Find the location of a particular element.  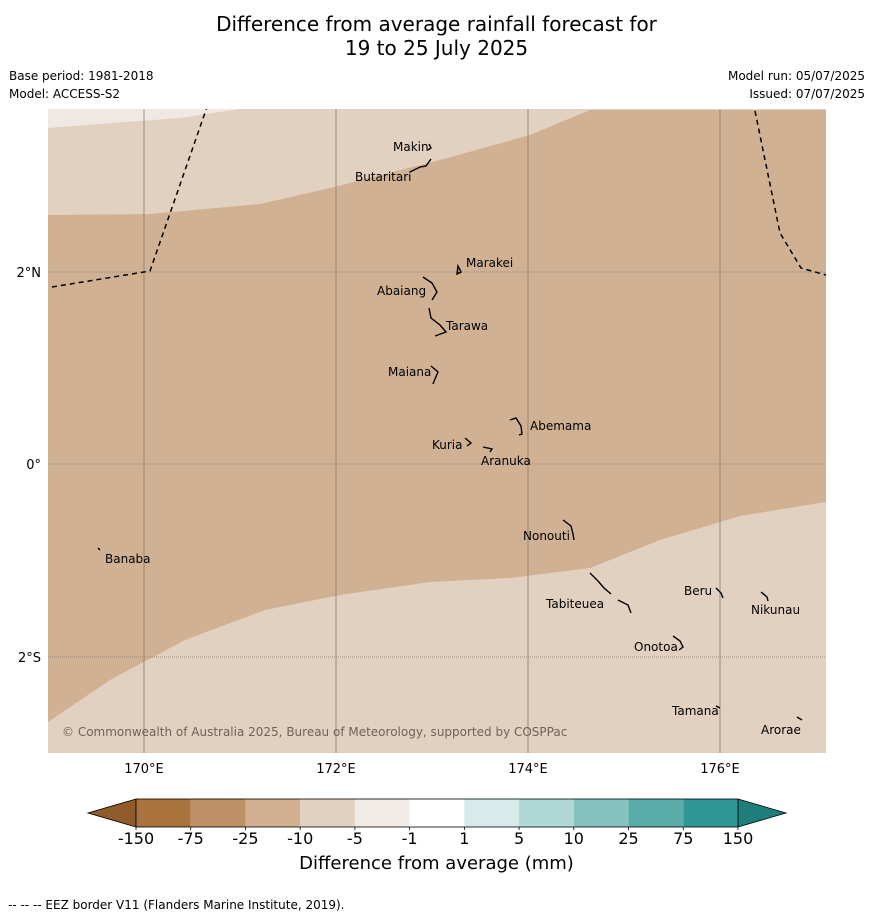

model-name: Model: ACCESS-S2 is located at coordinates (65, 94).